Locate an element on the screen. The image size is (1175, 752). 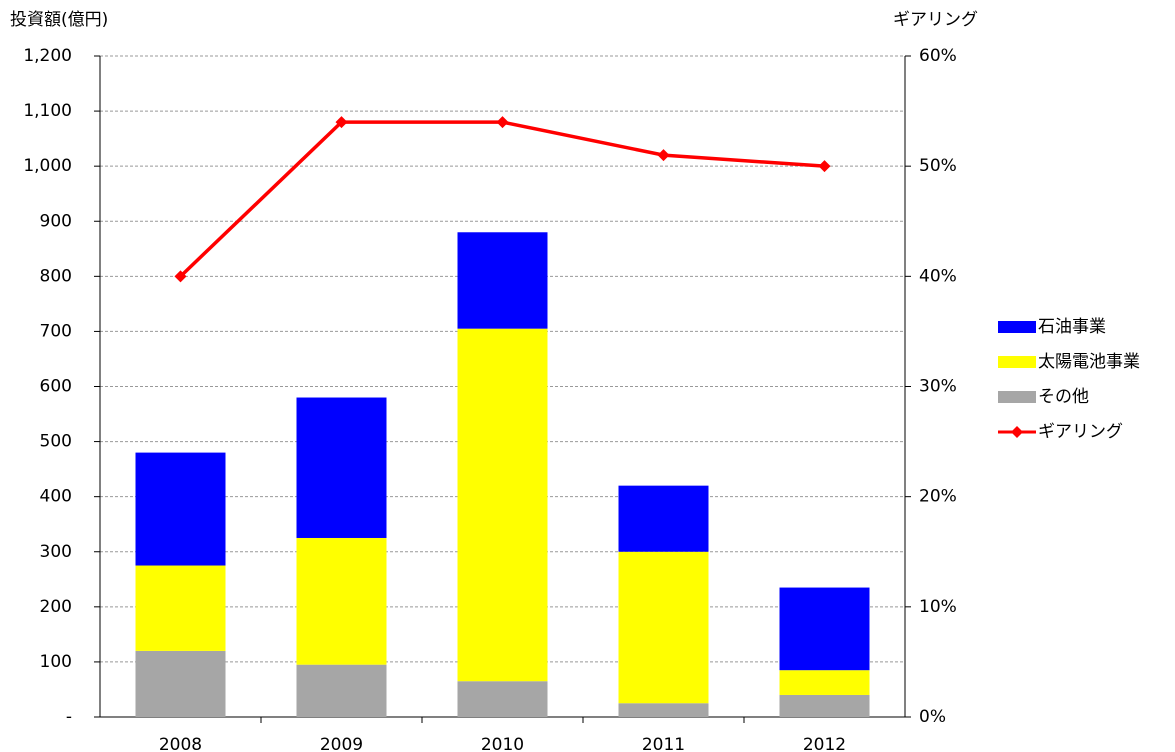
y2-tick-label: 50% is located at coordinates (938, 166).